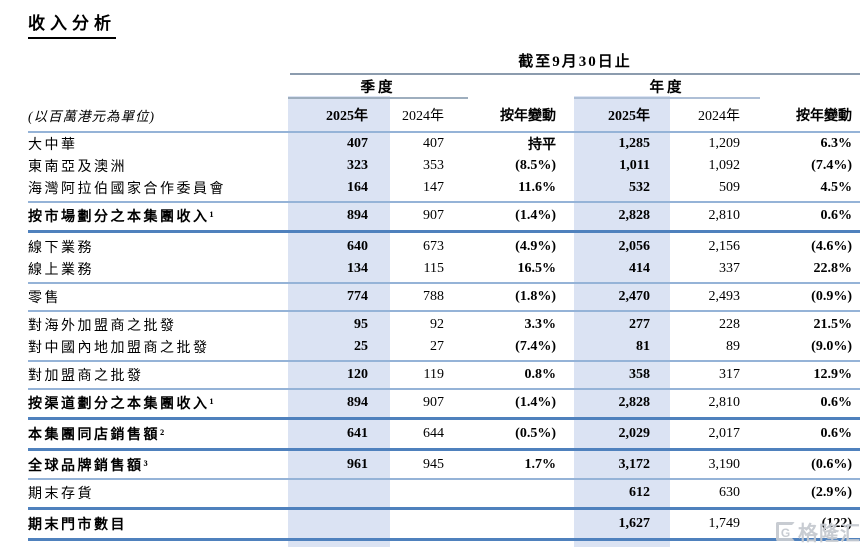 The height and width of the screenshot is (549, 864). Describe the element at coordinates (724, 246) in the screenshot. I see `cell-year-2024: 2,156` at that location.